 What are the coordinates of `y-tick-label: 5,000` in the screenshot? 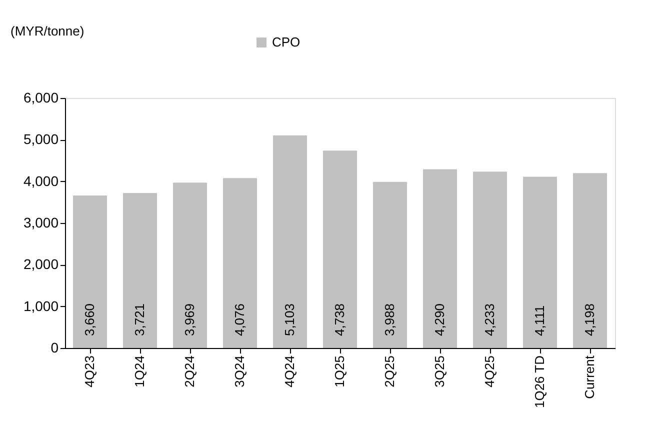 It's located at (41, 139).